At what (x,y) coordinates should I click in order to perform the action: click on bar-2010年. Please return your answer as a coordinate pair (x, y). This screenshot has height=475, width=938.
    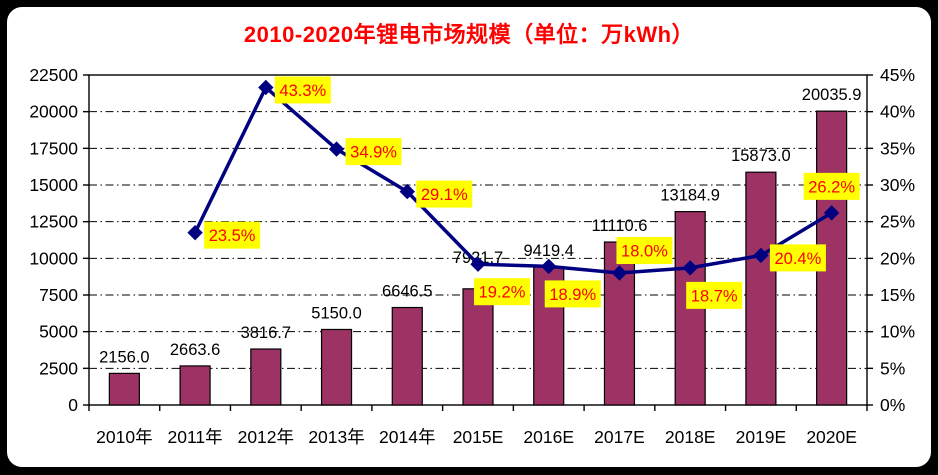
    Looking at the image, I should click on (124, 389).